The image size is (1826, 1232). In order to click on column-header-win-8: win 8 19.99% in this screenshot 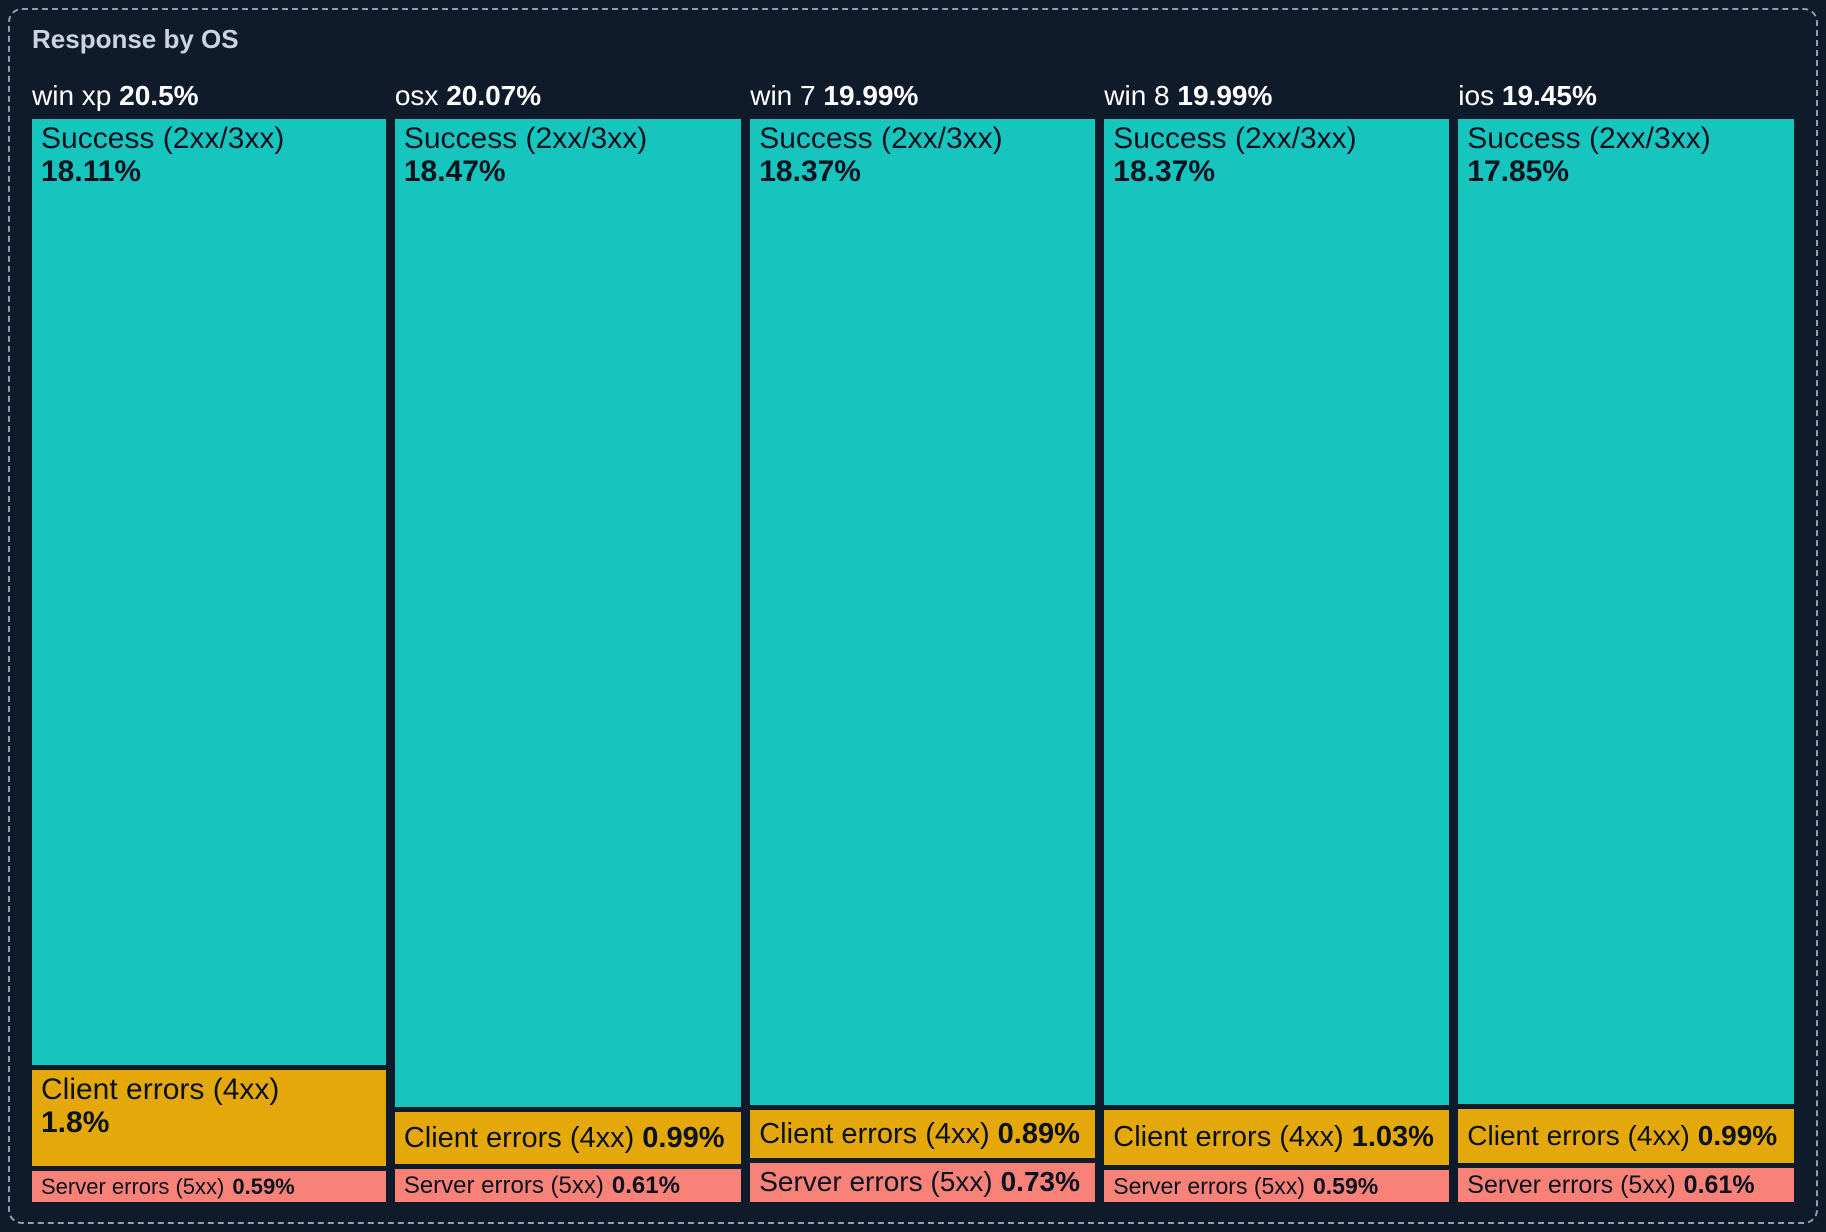, I will do `click(1276, 96)`.